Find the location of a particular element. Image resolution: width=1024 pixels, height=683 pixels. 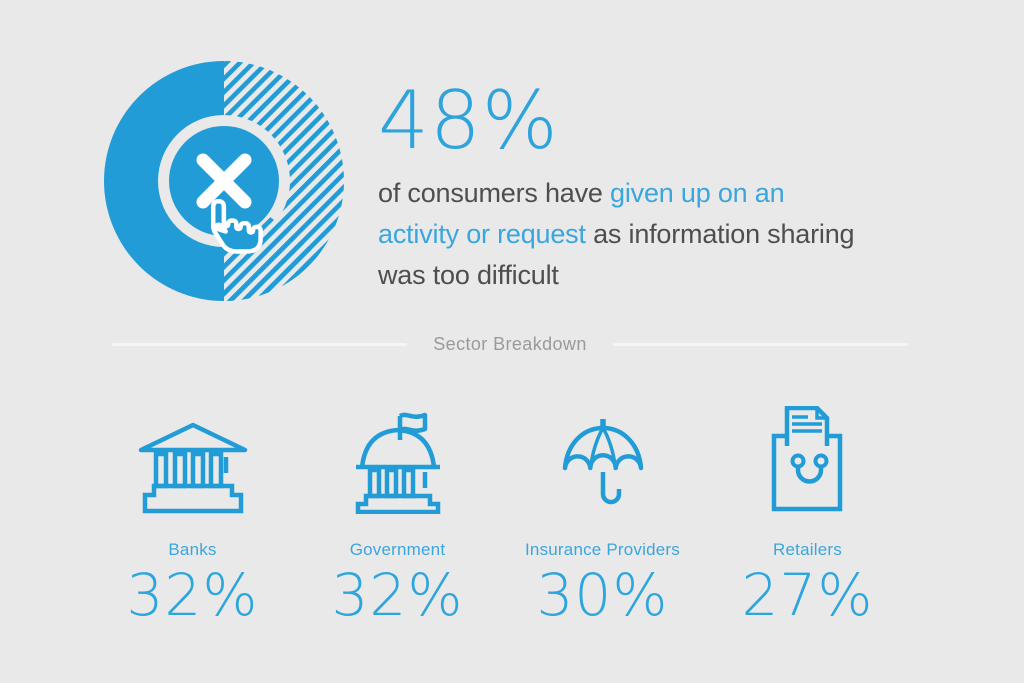

bank-building-icon is located at coordinates (192, 468).